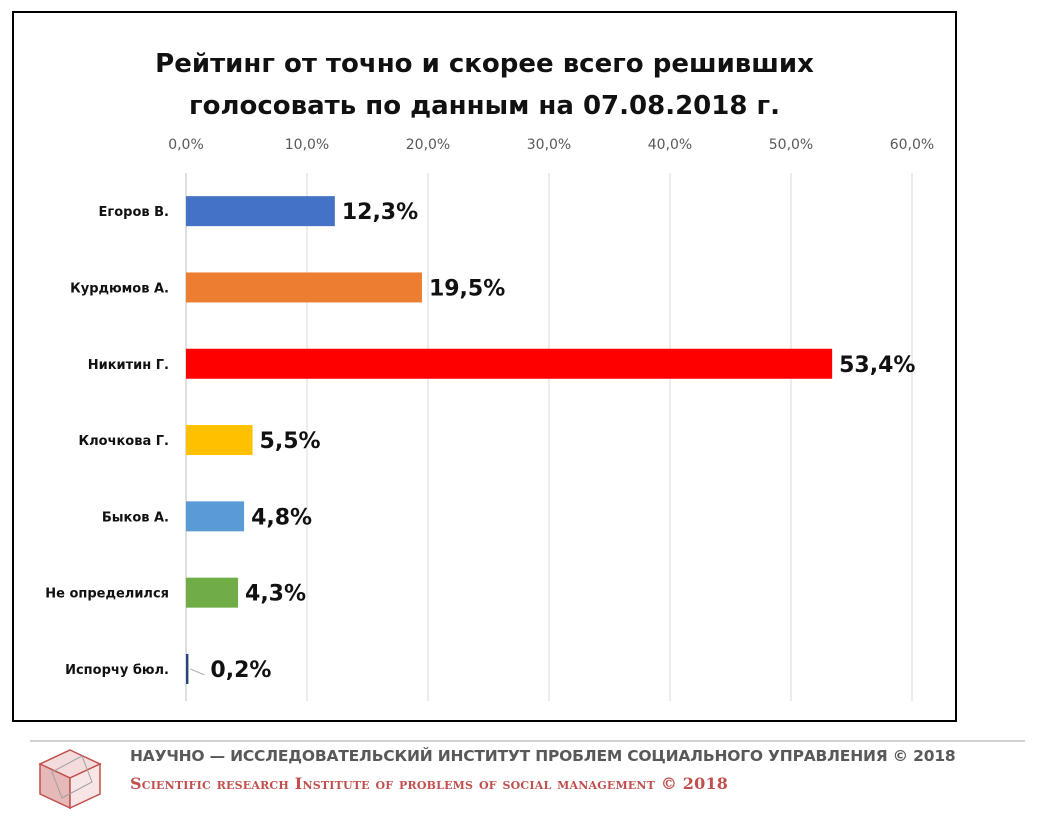 The image size is (1040, 820). Describe the element at coordinates (117, 670) in the screenshot. I see `category-label: Испорчу бюл.` at that location.